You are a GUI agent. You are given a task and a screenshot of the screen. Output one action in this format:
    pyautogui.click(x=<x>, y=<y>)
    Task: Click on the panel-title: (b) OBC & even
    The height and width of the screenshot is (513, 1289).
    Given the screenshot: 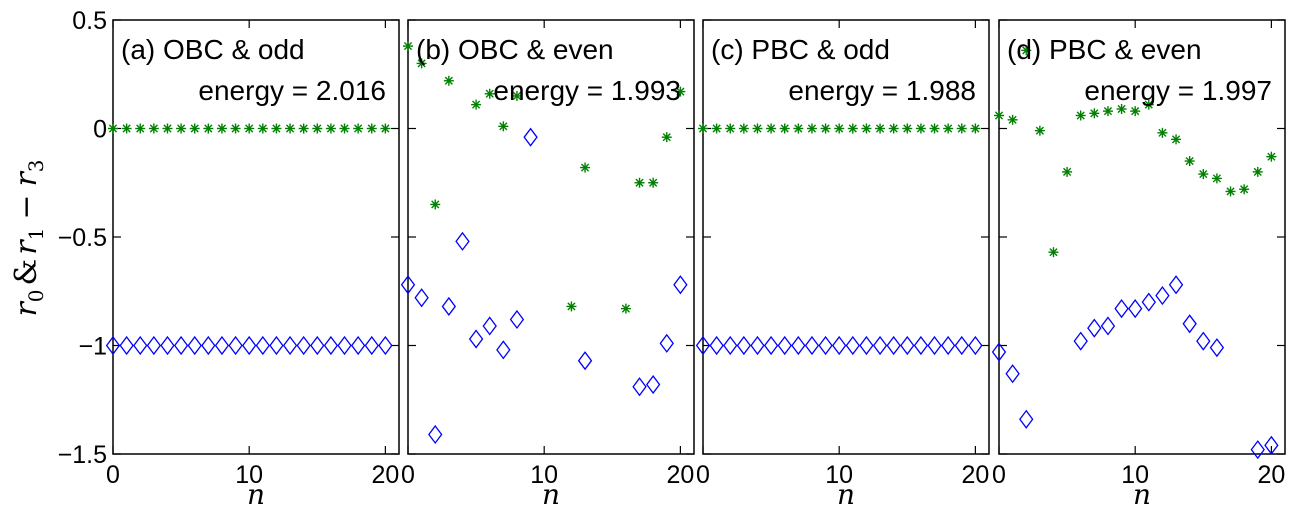 What is the action you would take?
    pyautogui.click(x=515, y=49)
    